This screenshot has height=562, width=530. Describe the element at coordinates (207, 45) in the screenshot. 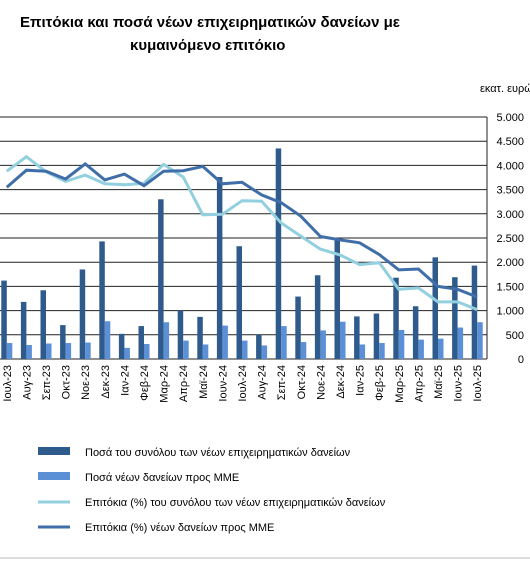

I see `chart-title: κυμαινόμενο επιτόκιο` at that location.